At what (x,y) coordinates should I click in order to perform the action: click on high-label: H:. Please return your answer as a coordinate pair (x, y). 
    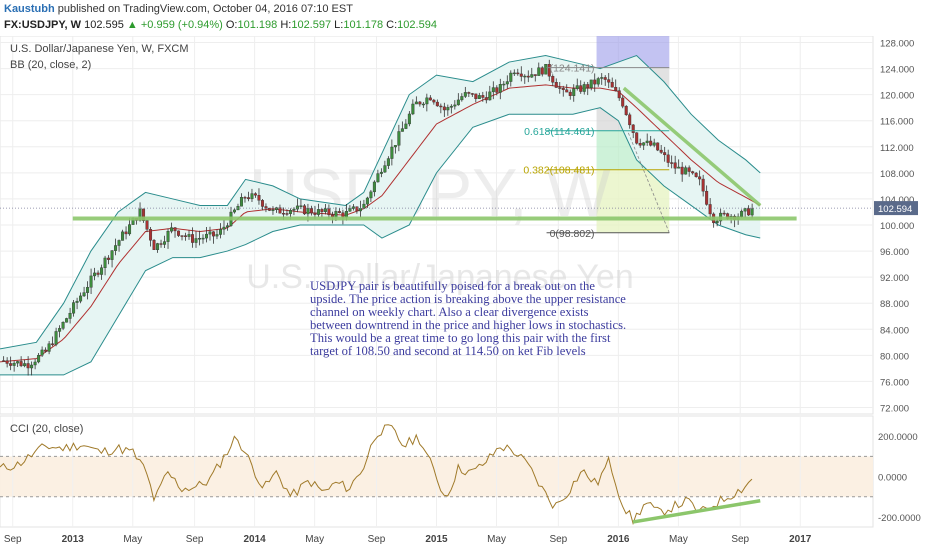
    Looking at the image, I should click on (286, 25).